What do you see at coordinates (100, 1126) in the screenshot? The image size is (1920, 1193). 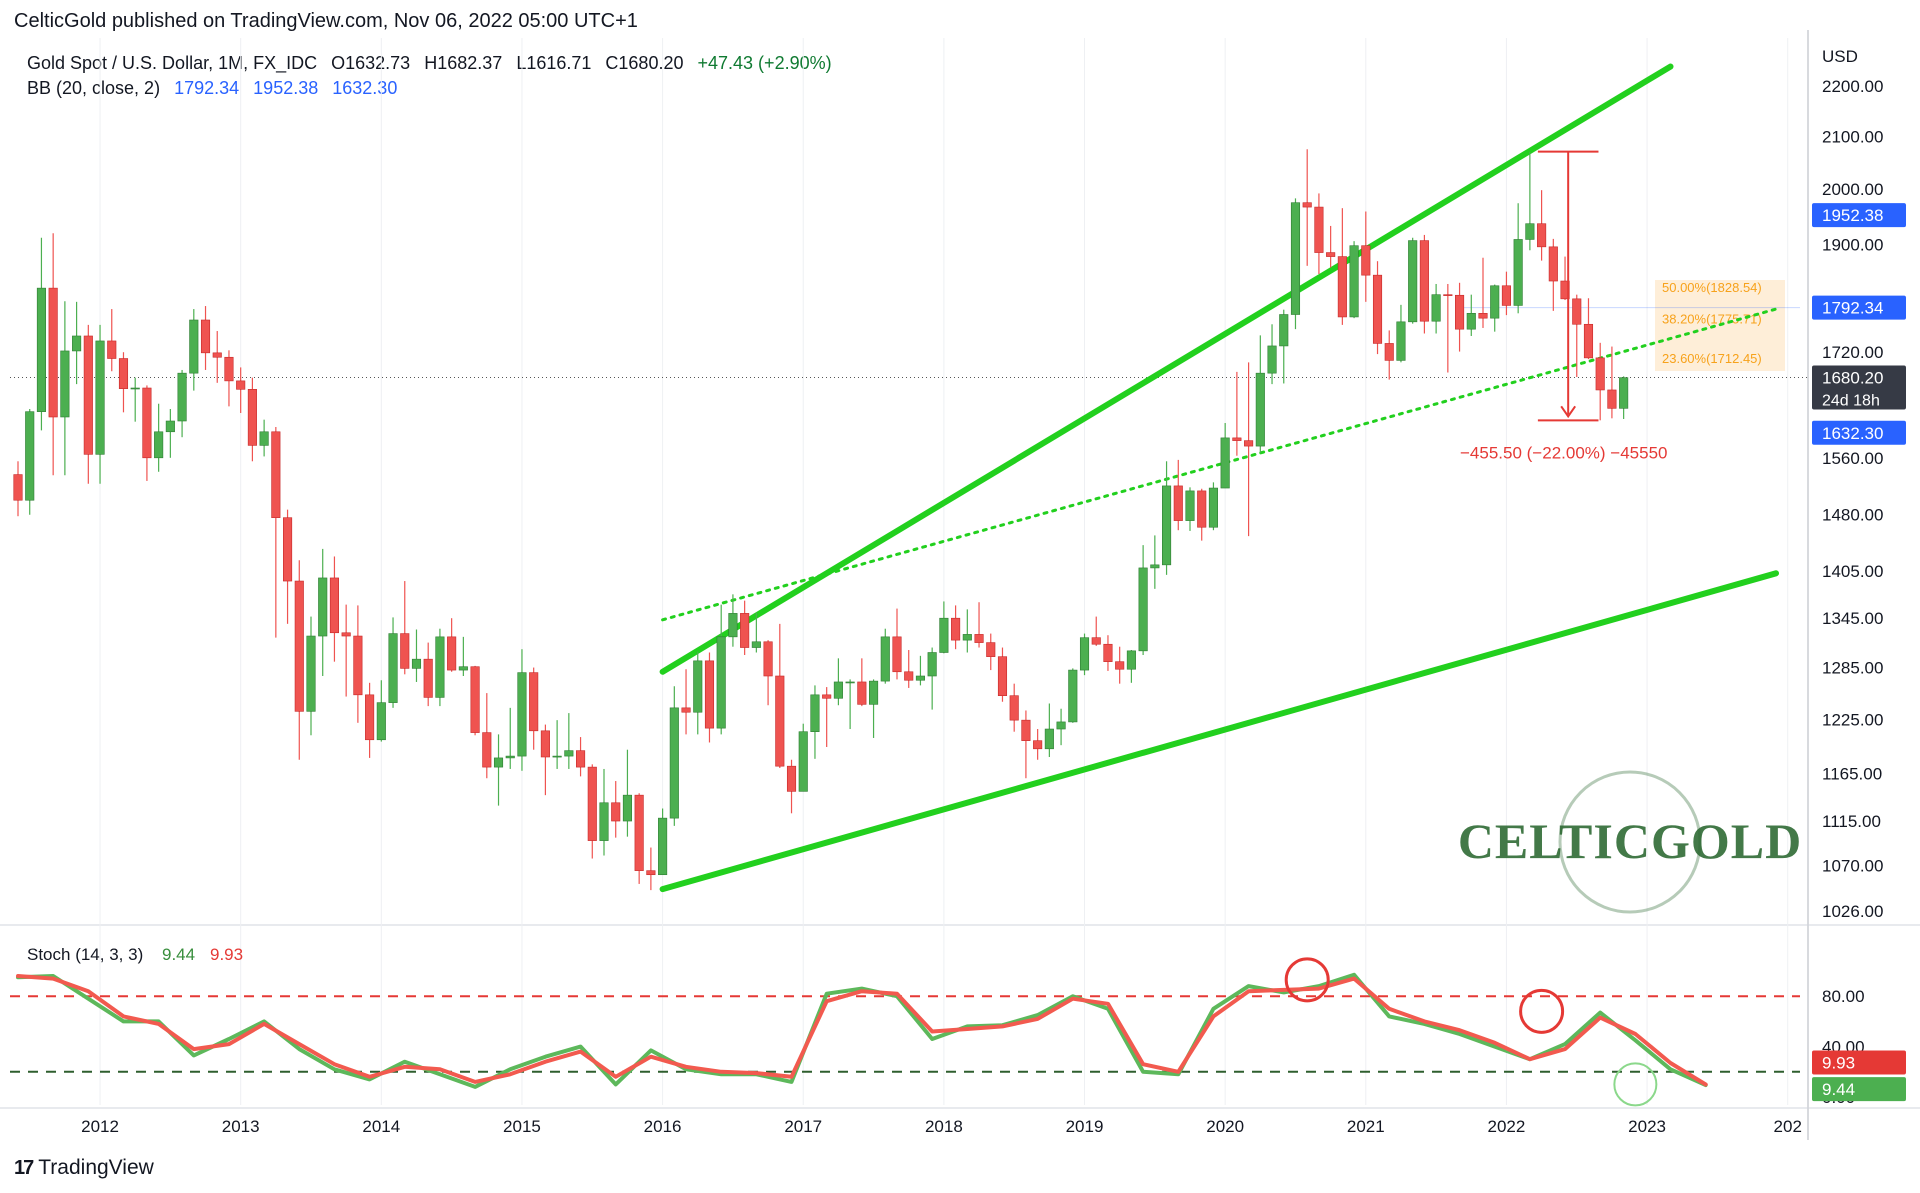 I see `time-tick: 2012` at bounding box center [100, 1126].